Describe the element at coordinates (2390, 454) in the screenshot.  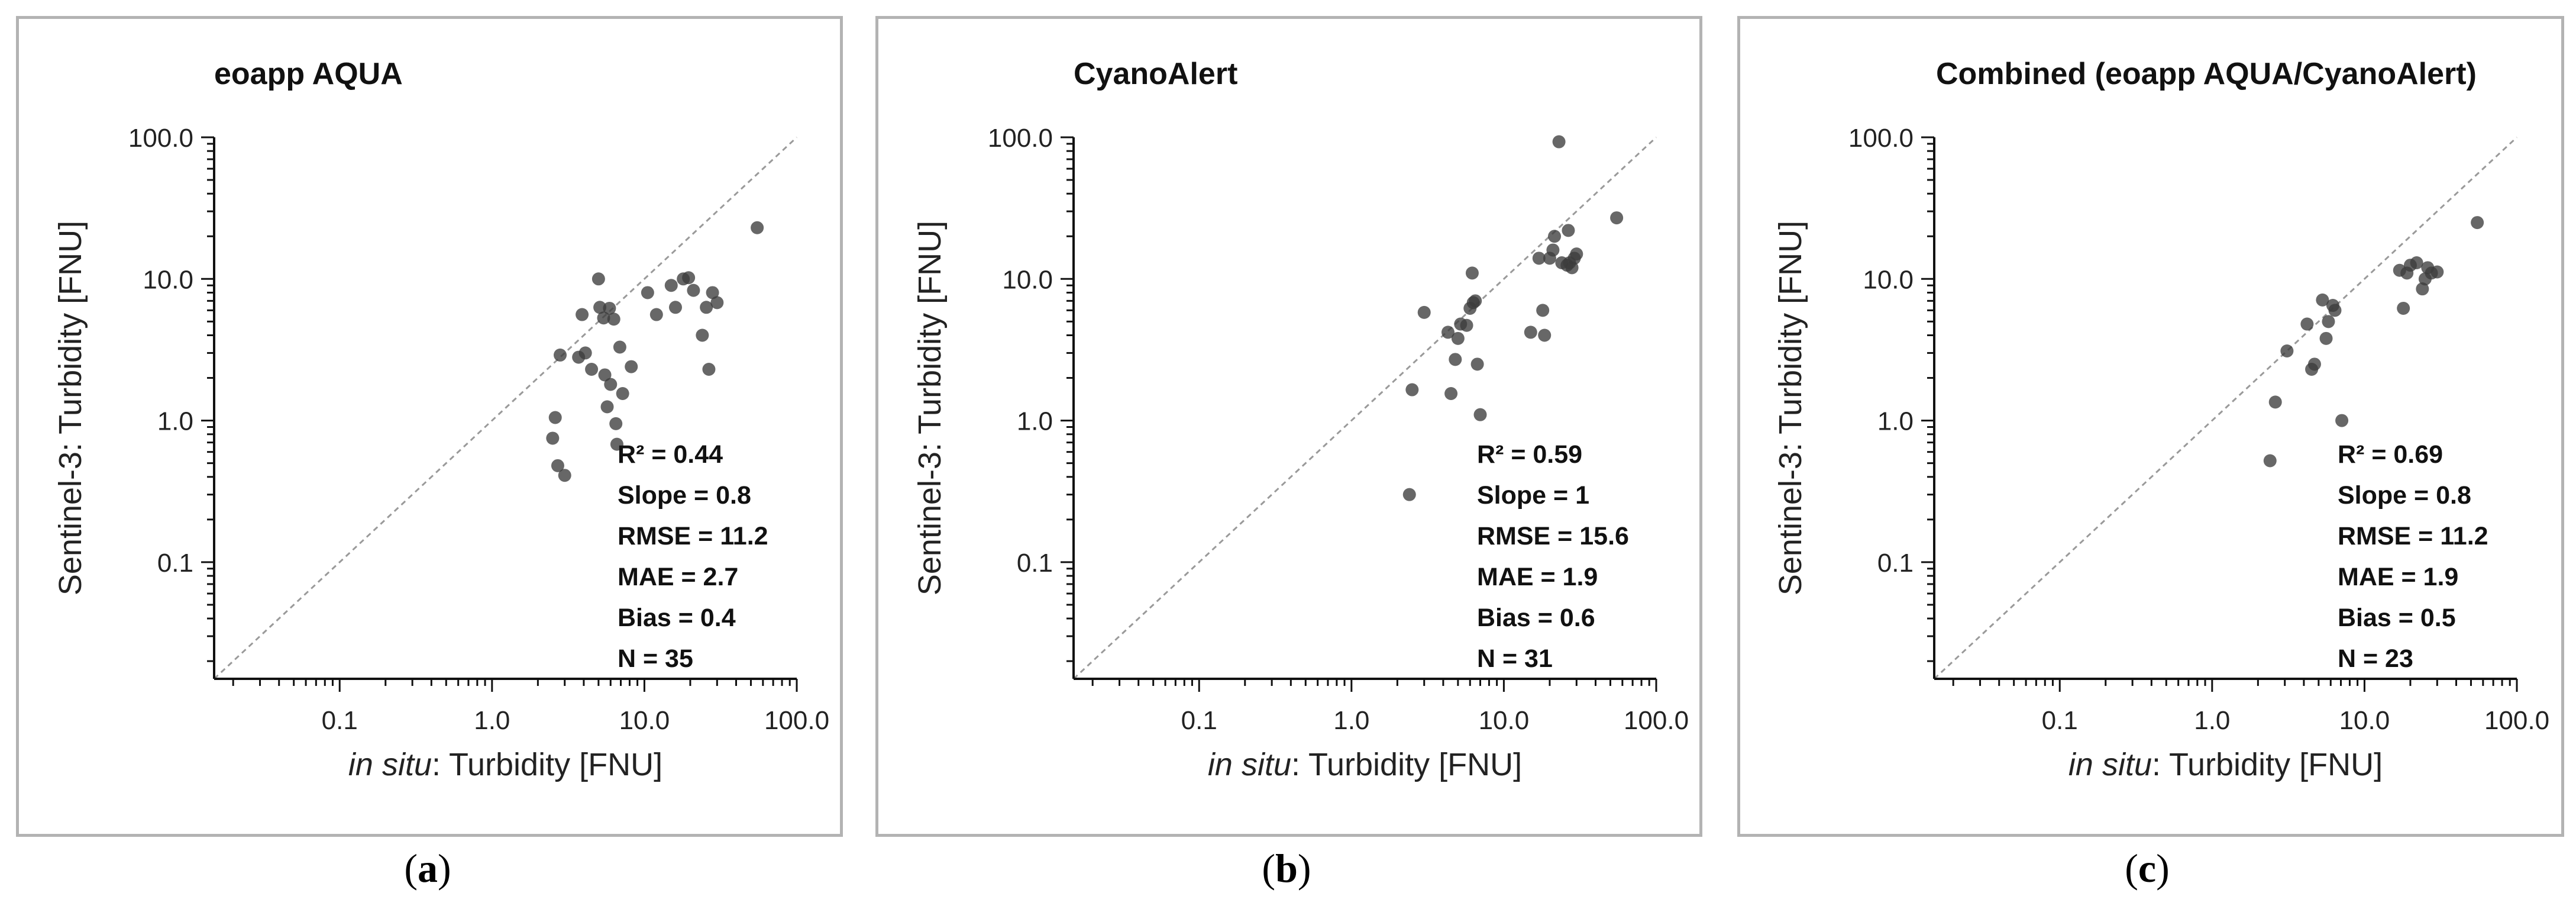
I see `panel-c-stat-line: R² = 0.69` at that location.